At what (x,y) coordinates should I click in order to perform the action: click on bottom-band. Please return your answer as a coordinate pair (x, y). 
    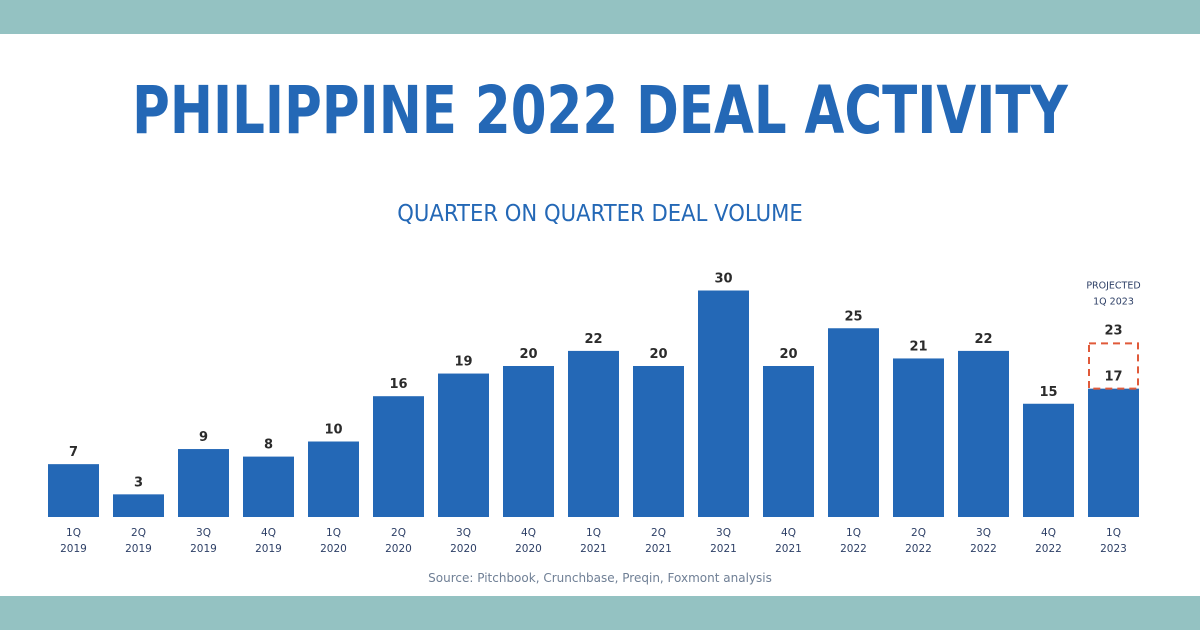
    Looking at the image, I should click on (600, 613).